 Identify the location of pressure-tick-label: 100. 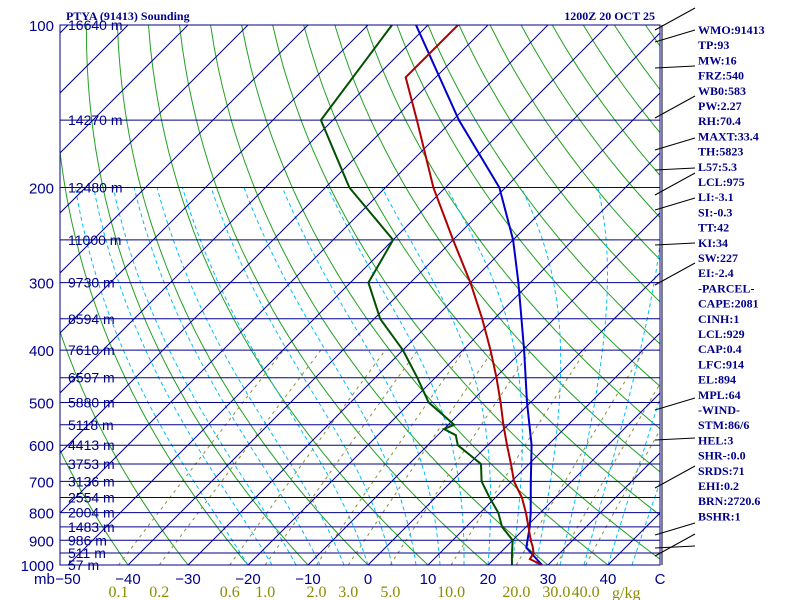
(41, 26).